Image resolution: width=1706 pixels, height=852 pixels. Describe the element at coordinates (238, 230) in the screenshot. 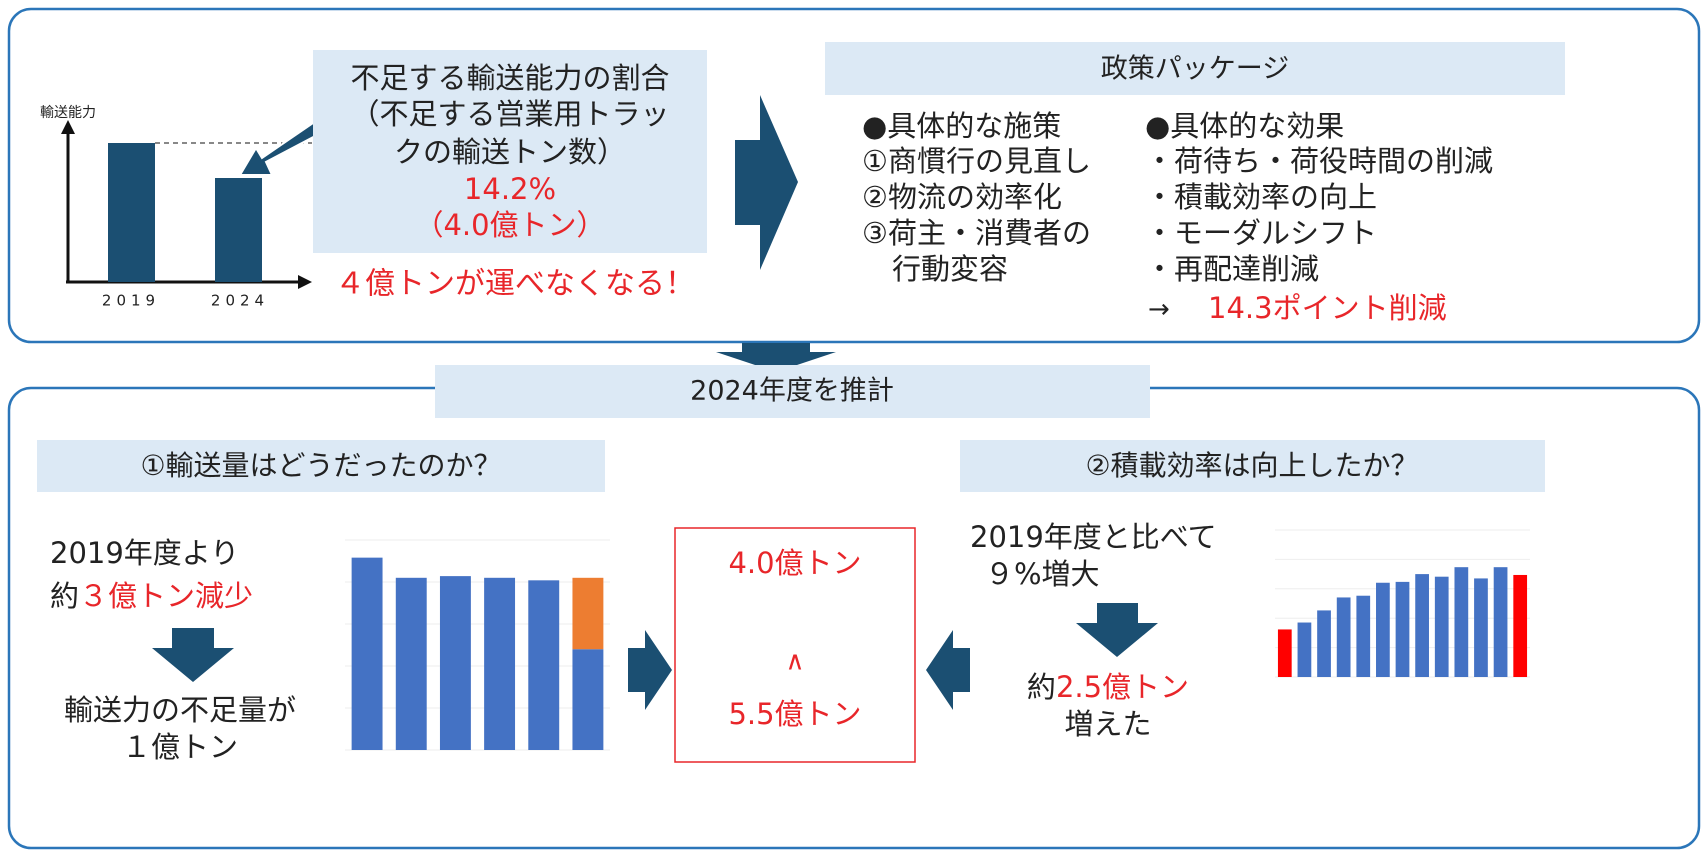

I see `bar-2024` at that location.